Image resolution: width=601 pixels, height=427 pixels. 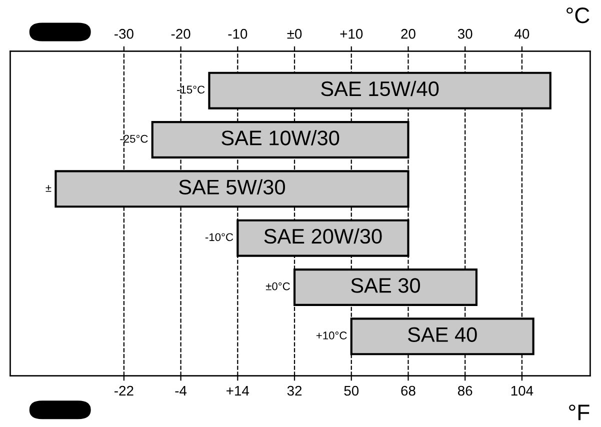 I want to click on x-tick-label: -20, so click(x=180, y=33).